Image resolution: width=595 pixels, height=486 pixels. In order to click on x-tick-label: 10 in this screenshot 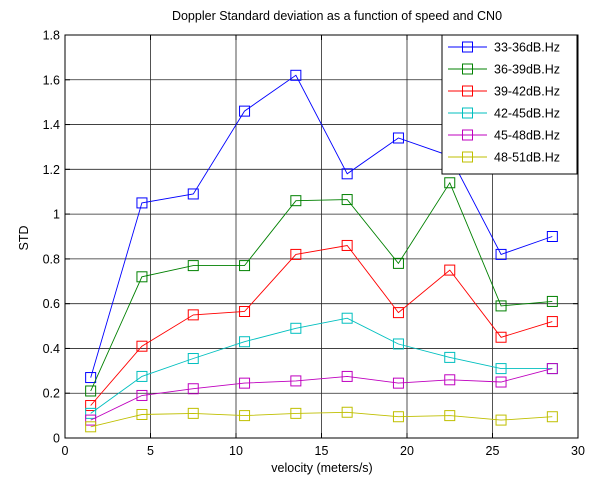, I will do `click(236, 451)`.